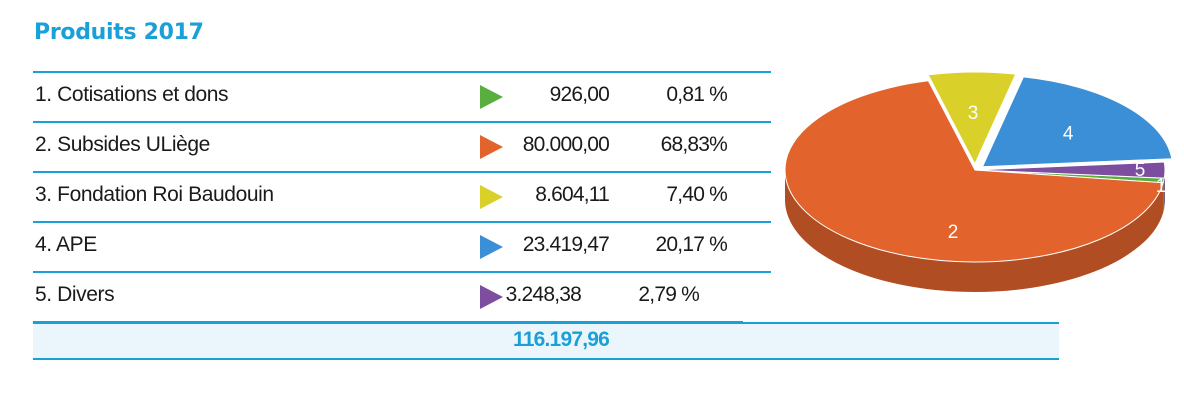  I want to click on row-percent: 2,79 %, so click(668, 294).